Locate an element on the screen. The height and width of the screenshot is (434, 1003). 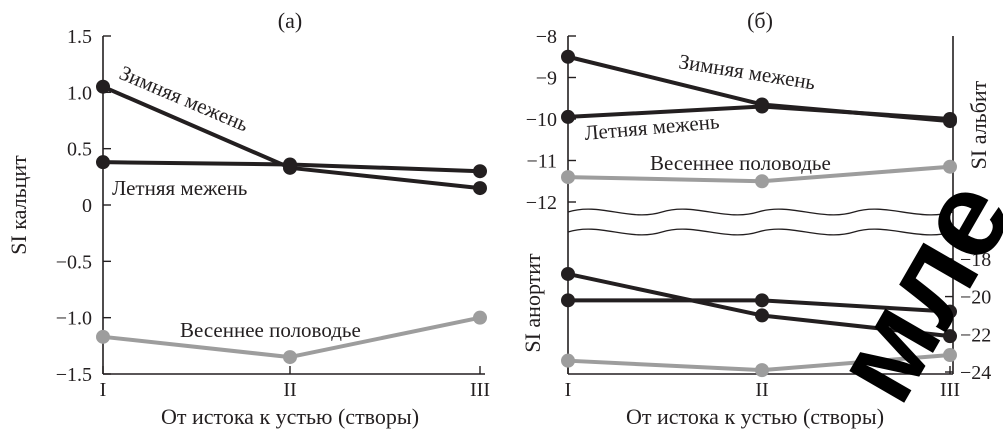
panel-b-y-tick-label: −11 is located at coordinates (541, 162).